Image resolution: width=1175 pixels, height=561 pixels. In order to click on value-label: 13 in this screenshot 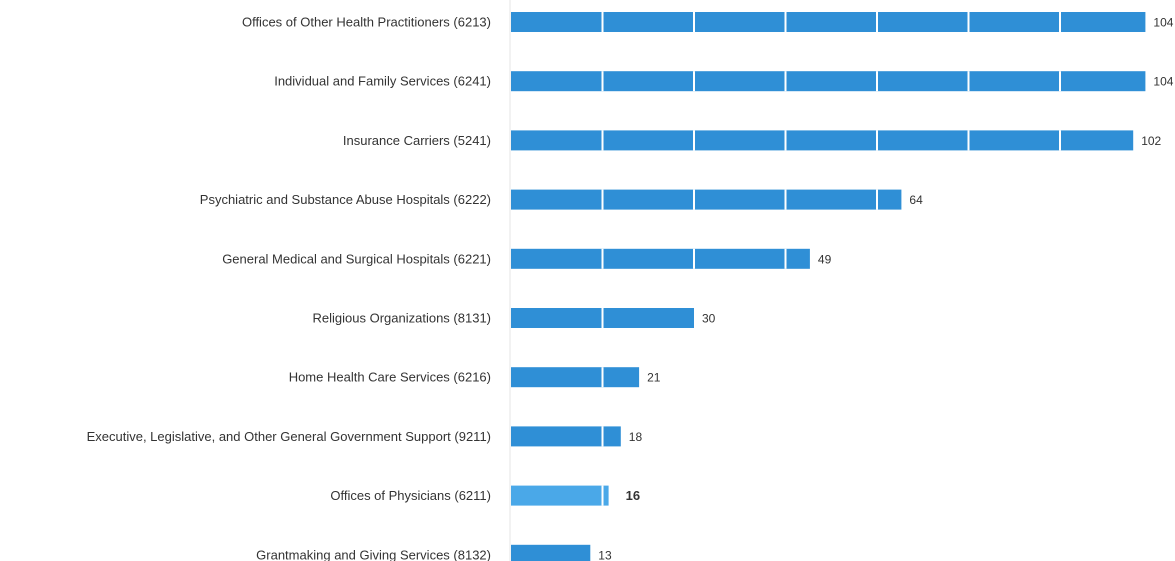, I will do `click(605, 554)`.